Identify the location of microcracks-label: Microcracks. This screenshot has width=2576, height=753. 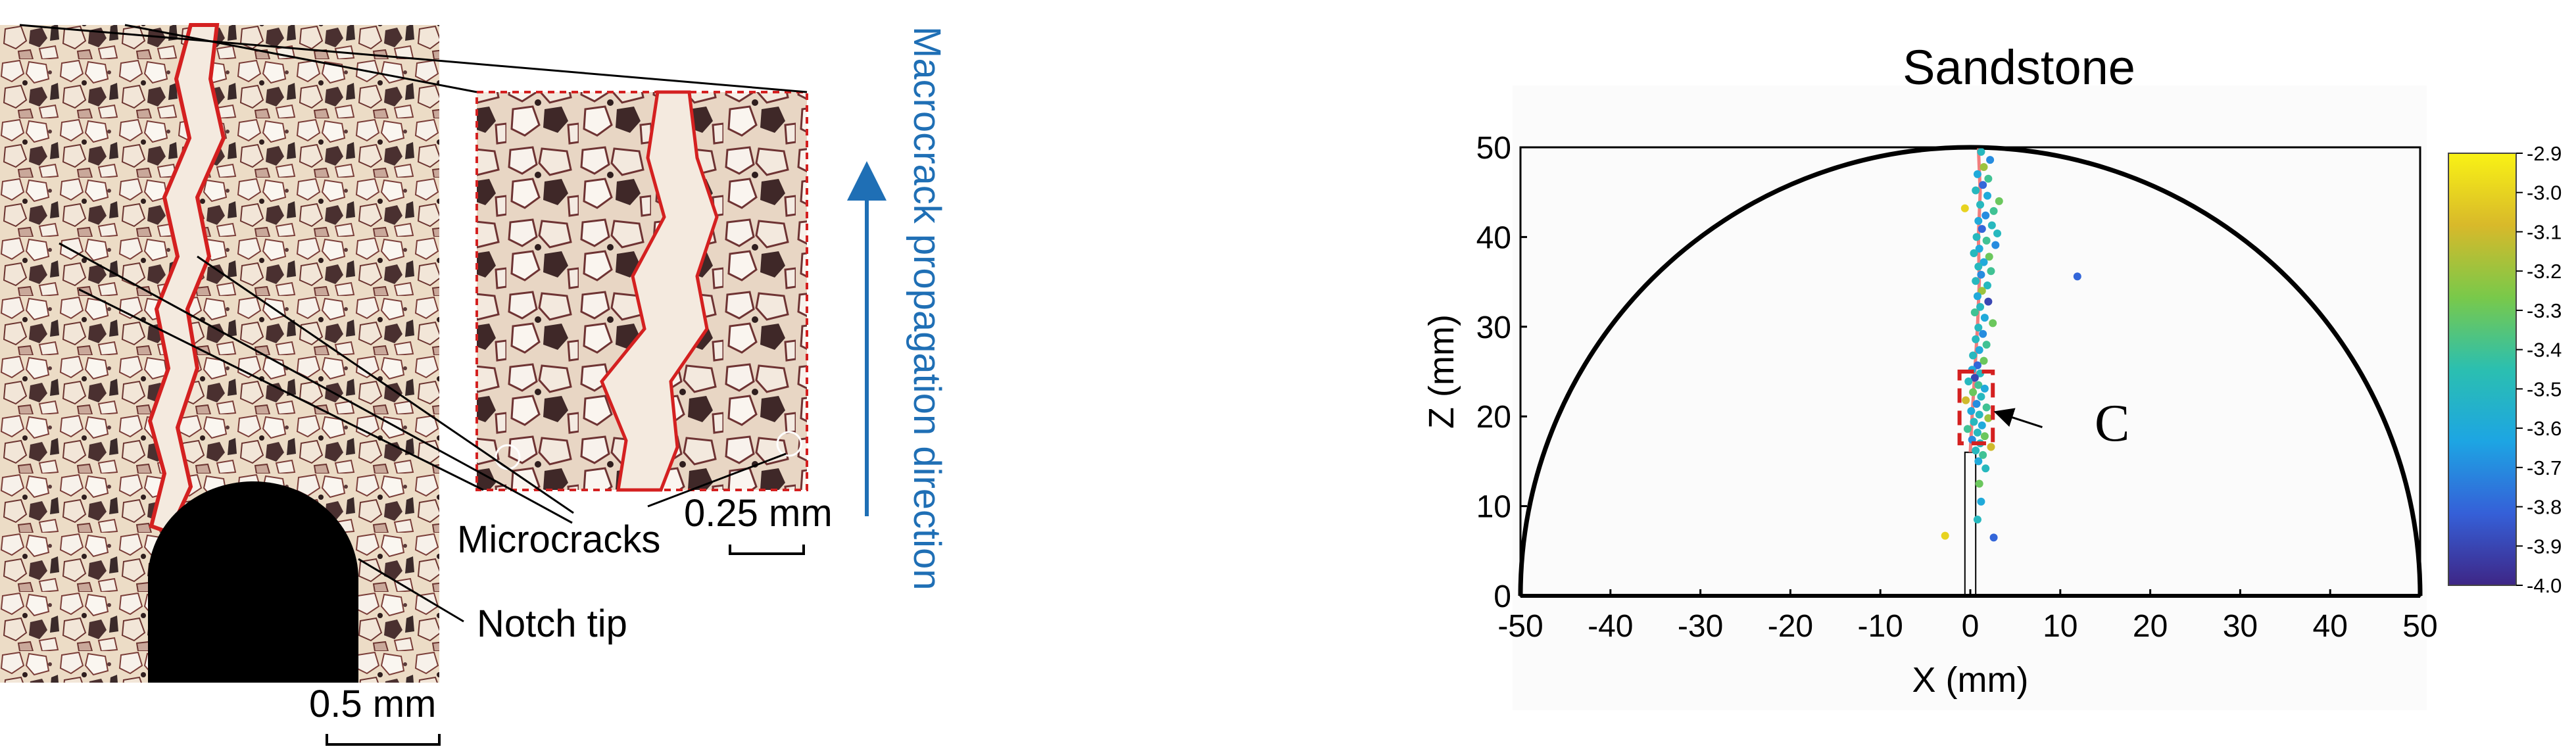
(559, 539).